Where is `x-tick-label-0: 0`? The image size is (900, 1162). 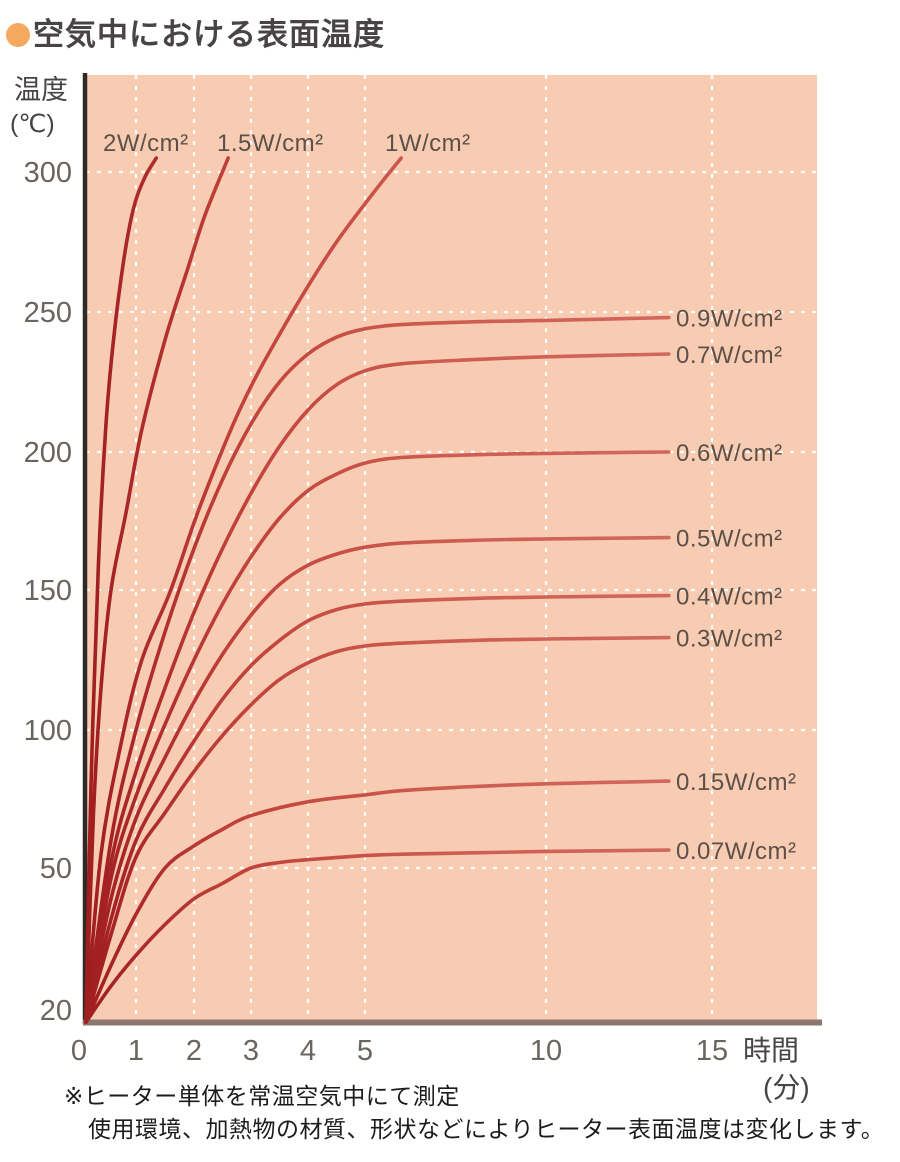
x-tick-label-0: 0 is located at coordinates (79, 1051).